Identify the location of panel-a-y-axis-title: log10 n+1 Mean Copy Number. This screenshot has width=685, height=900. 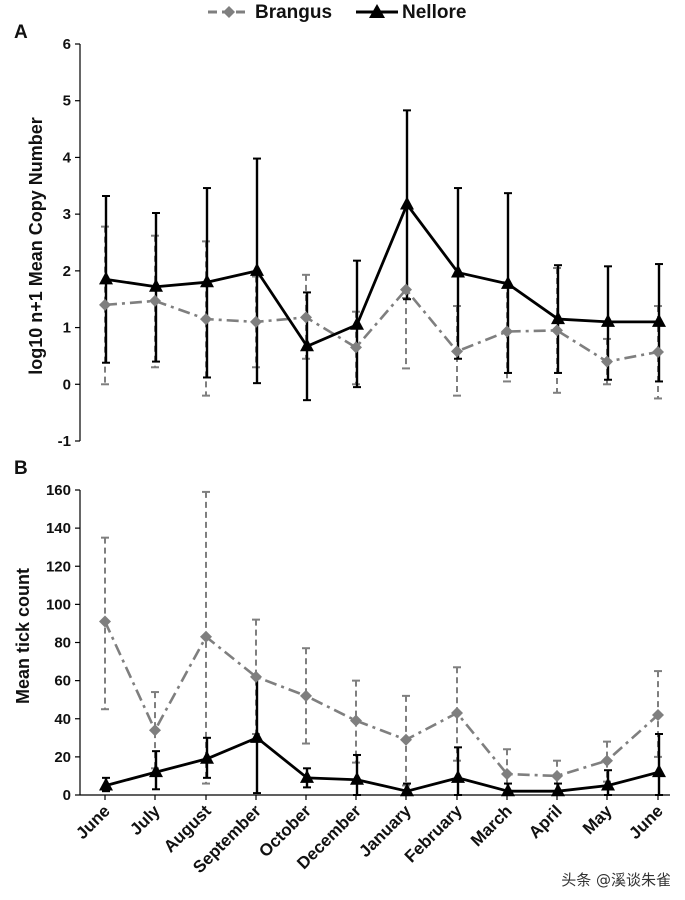
(36, 246).